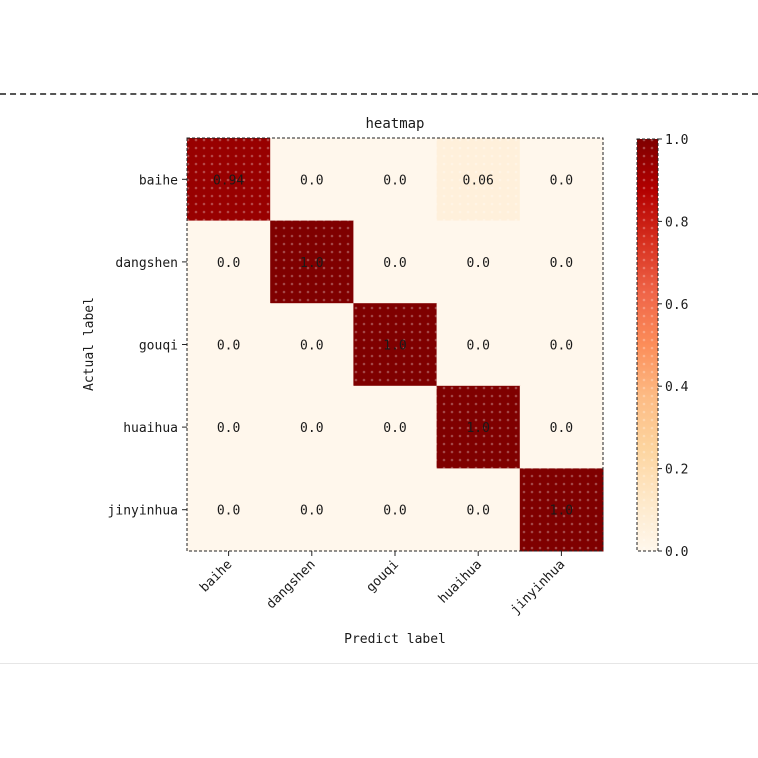 Image resolution: width=758 pixels, height=758 pixels. I want to click on y-tick-label: gouqi, so click(158, 346).